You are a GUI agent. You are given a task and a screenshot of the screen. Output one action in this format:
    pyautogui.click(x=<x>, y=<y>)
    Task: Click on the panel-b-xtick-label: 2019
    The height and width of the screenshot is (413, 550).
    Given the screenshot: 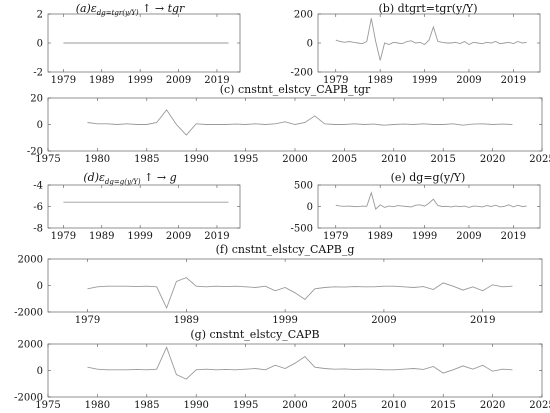 What is the action you would take?
    pyautogui.click(x=513, y=80)
    